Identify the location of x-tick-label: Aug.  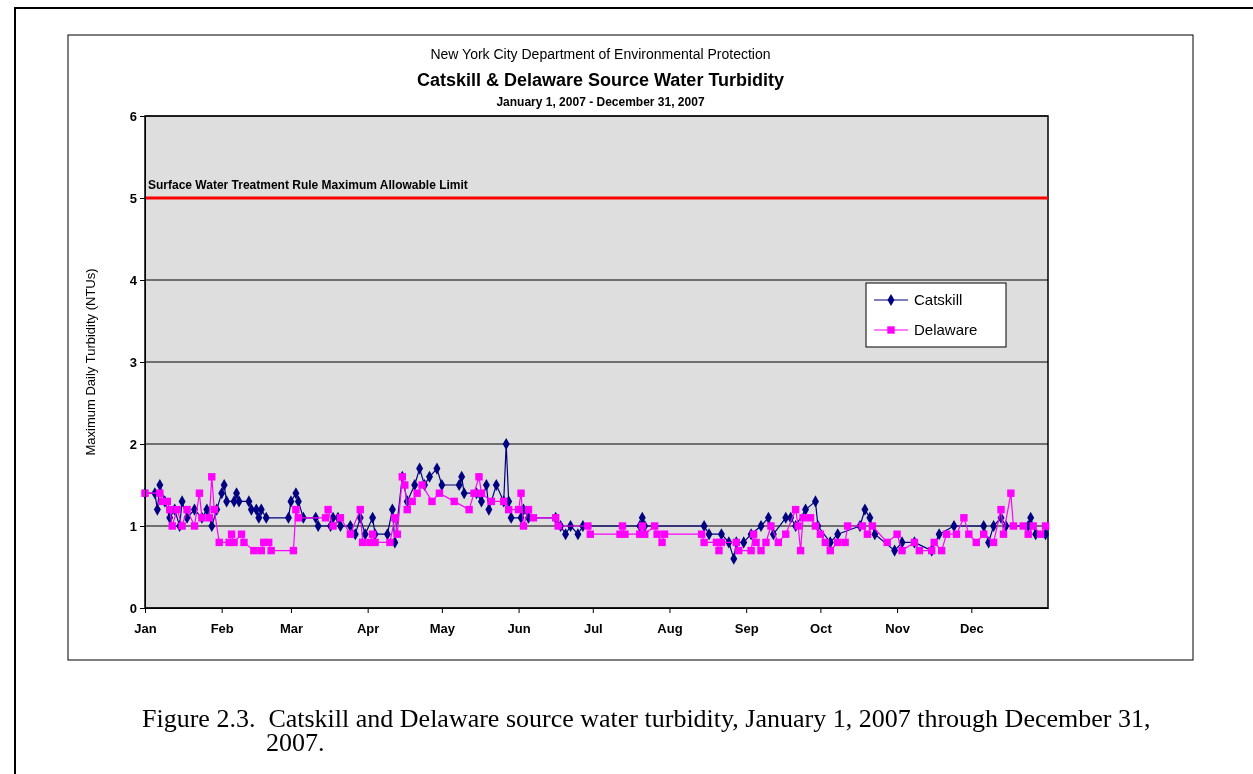
(670, 628).